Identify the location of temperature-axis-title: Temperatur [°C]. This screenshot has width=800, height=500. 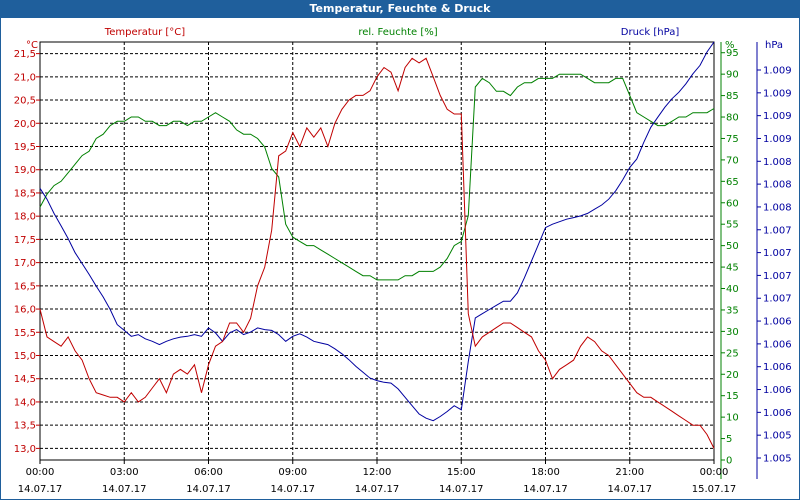
(144, 32).